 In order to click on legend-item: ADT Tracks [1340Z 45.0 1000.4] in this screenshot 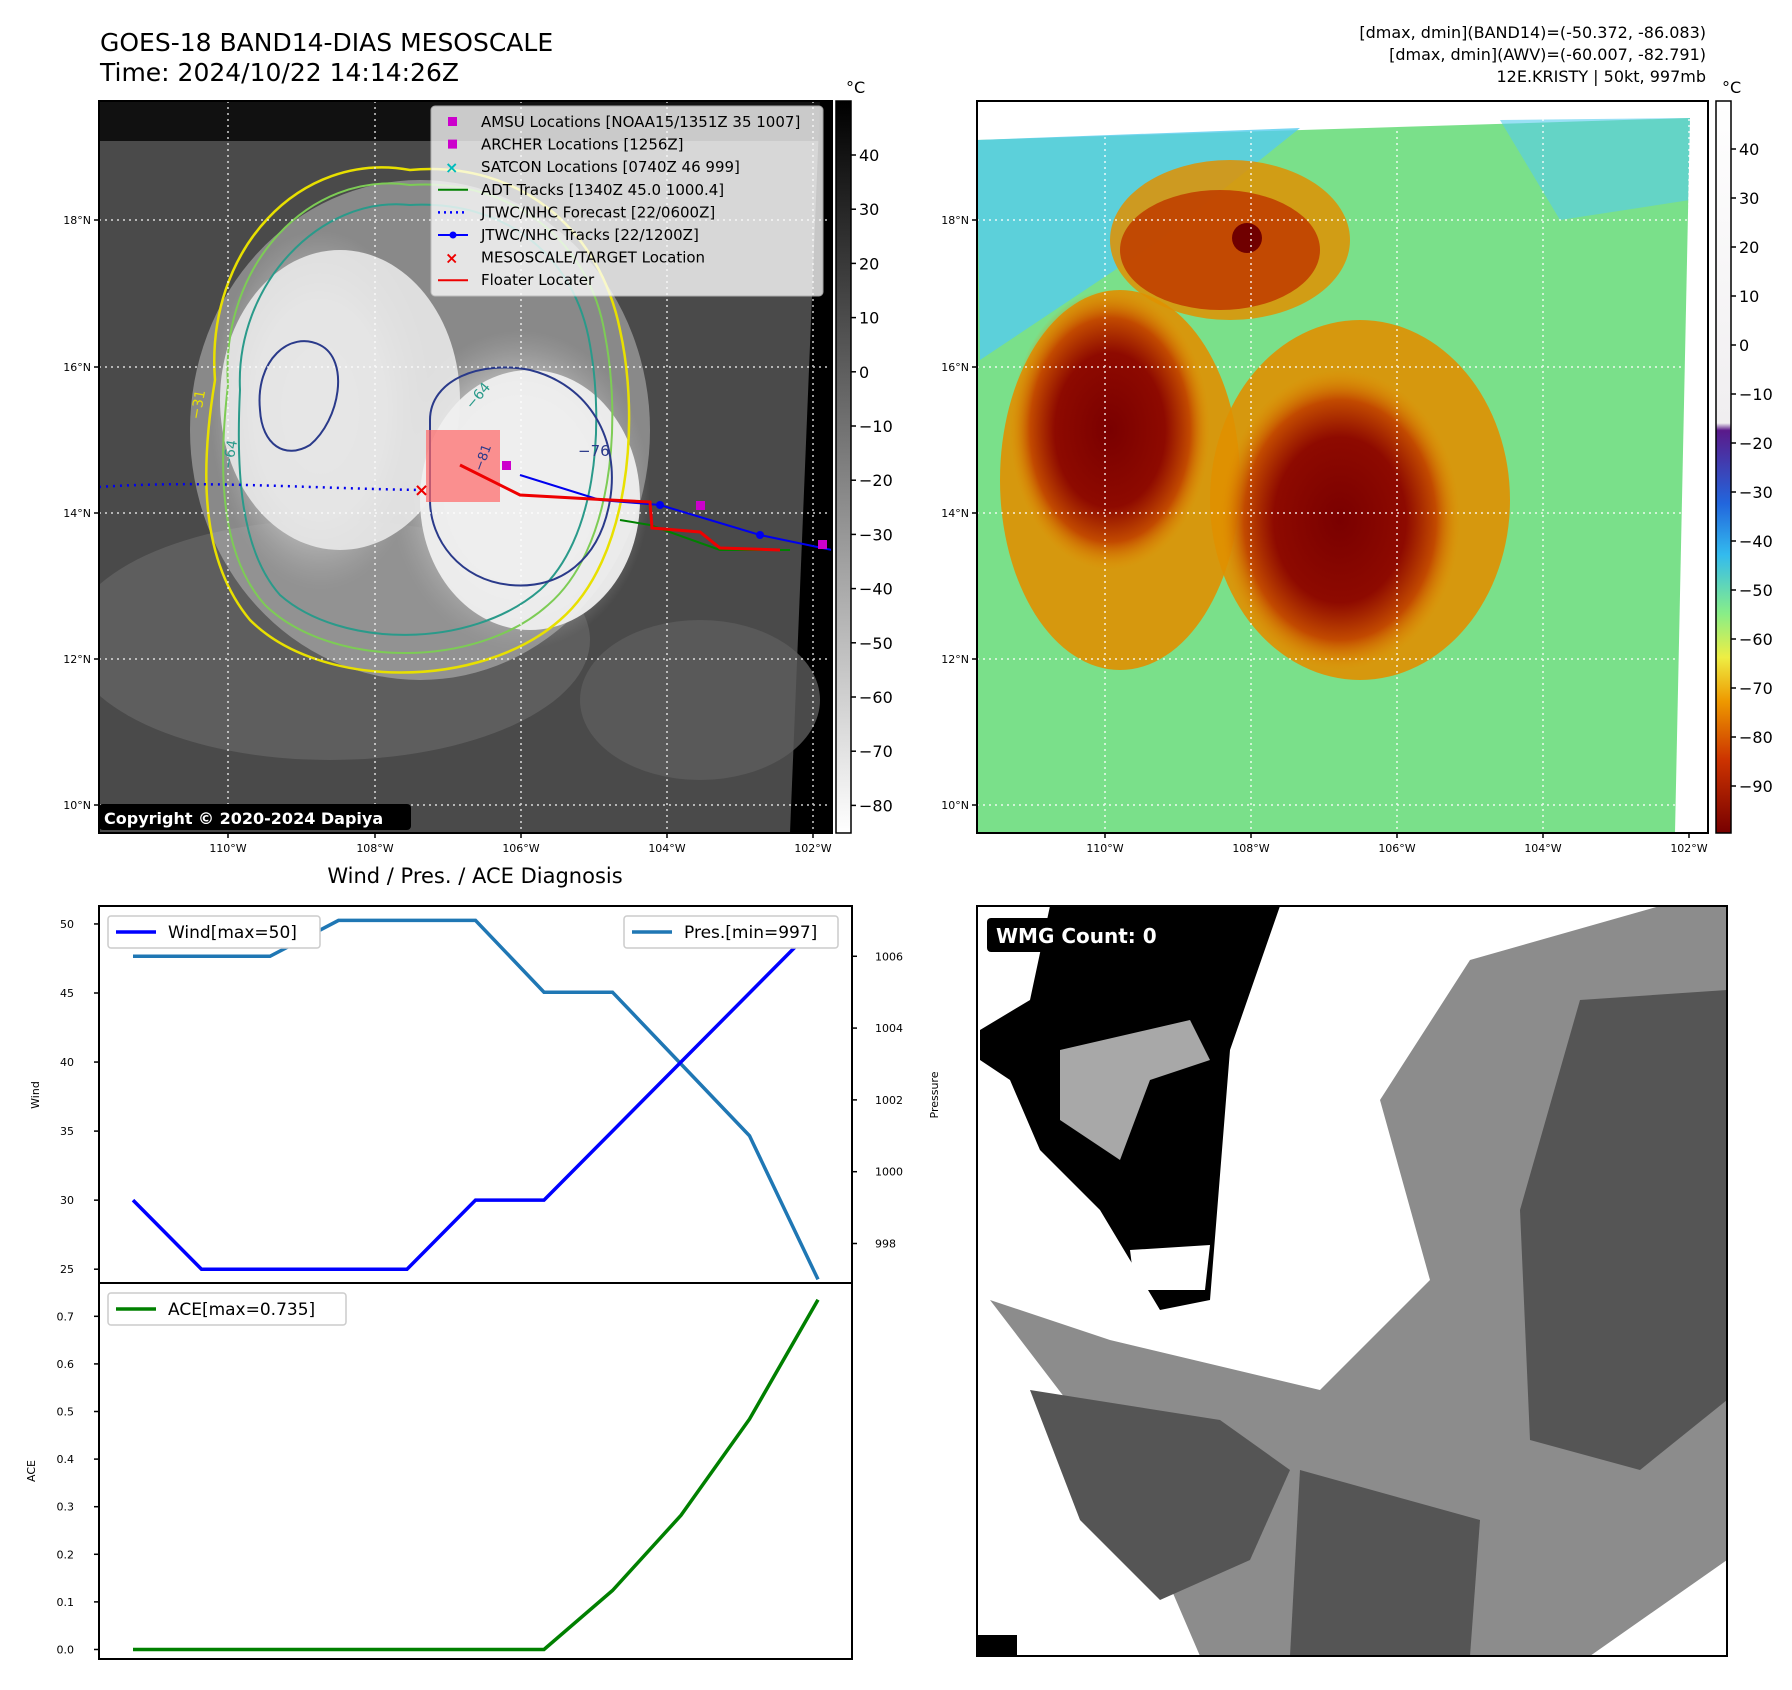, I will do `click(581, 190)`.